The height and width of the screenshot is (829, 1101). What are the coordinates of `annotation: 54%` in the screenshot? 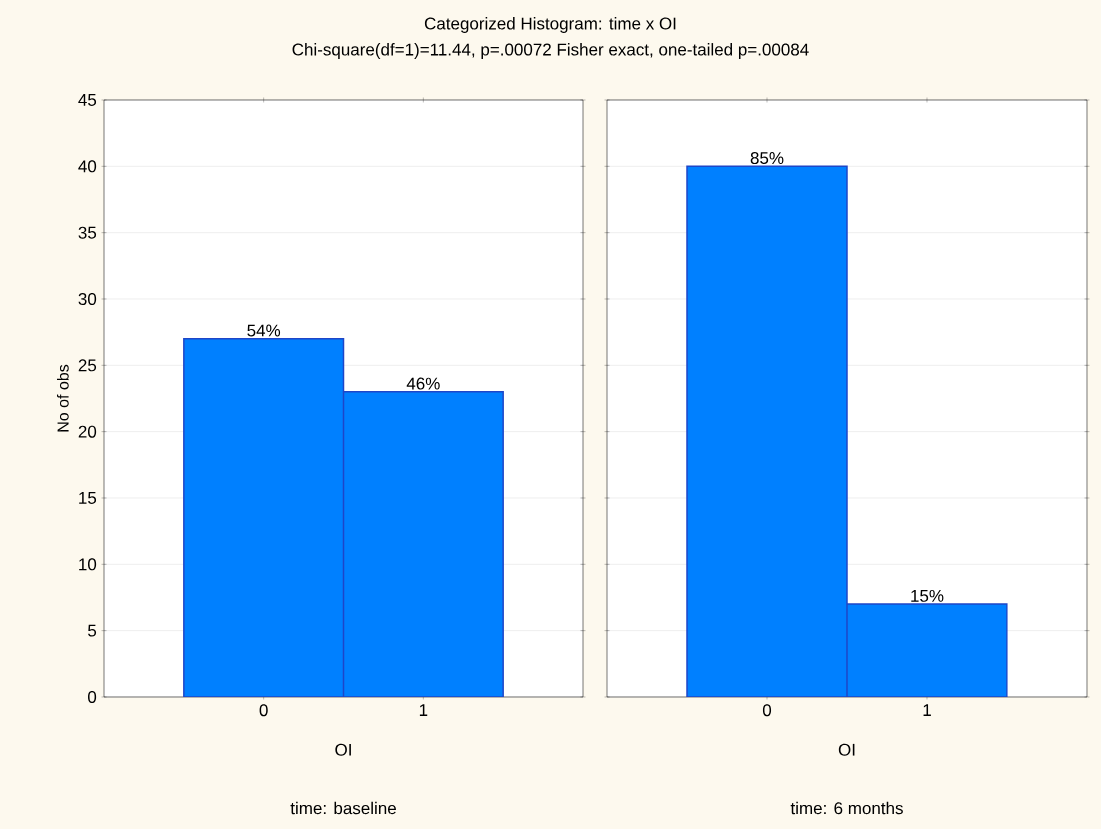 It's located at (264, 330).